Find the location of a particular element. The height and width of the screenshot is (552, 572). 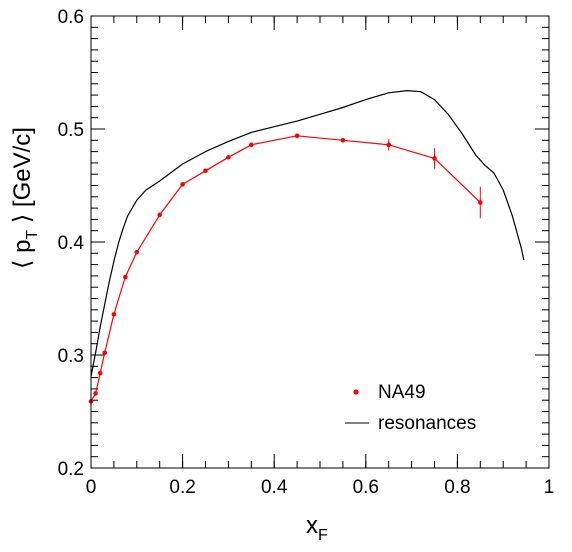

y-tick-label: 0.4 is located at coordinates (71, 243).